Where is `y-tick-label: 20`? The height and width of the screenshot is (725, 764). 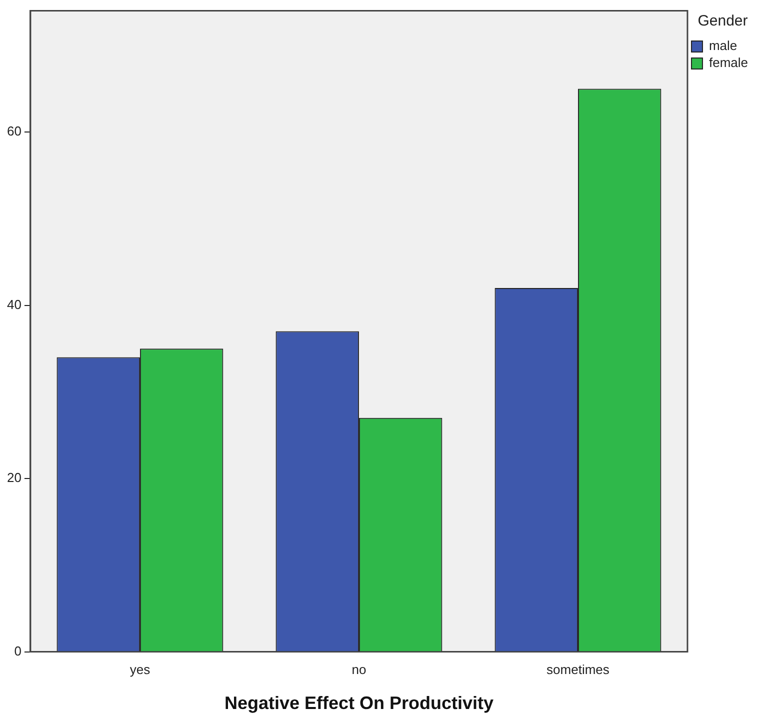
y-tick-label: 20 is located at coordinates (14, 478).